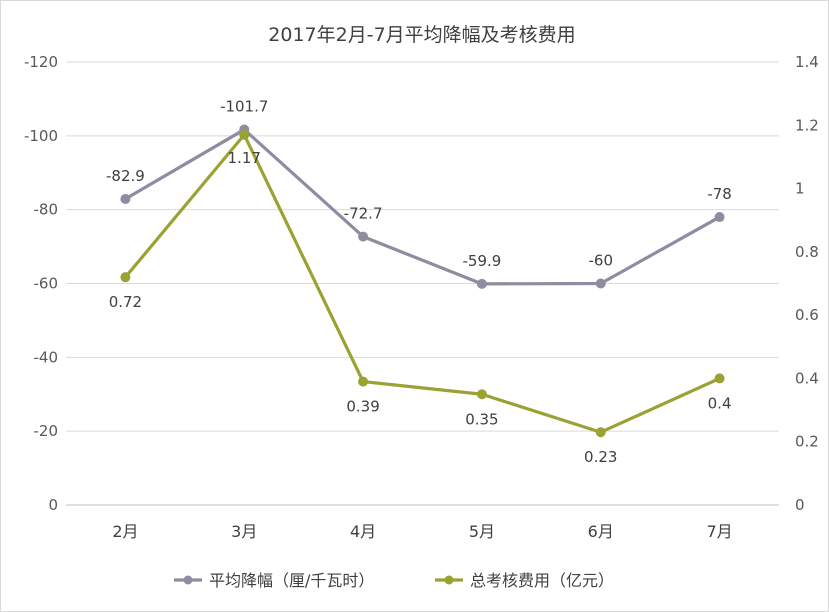 The width and height of the screenshot is (829, 612). What do you see at coordinates (601, 531) in the screenshot?
I see `x-tick-label: 6月` at bounding box center [601, 531].